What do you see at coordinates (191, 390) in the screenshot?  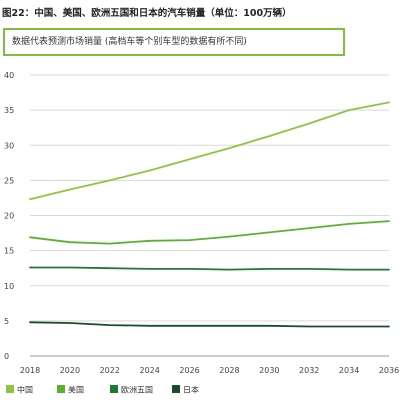 I see `legend-label: 日本` at bounding box center [191, 390].